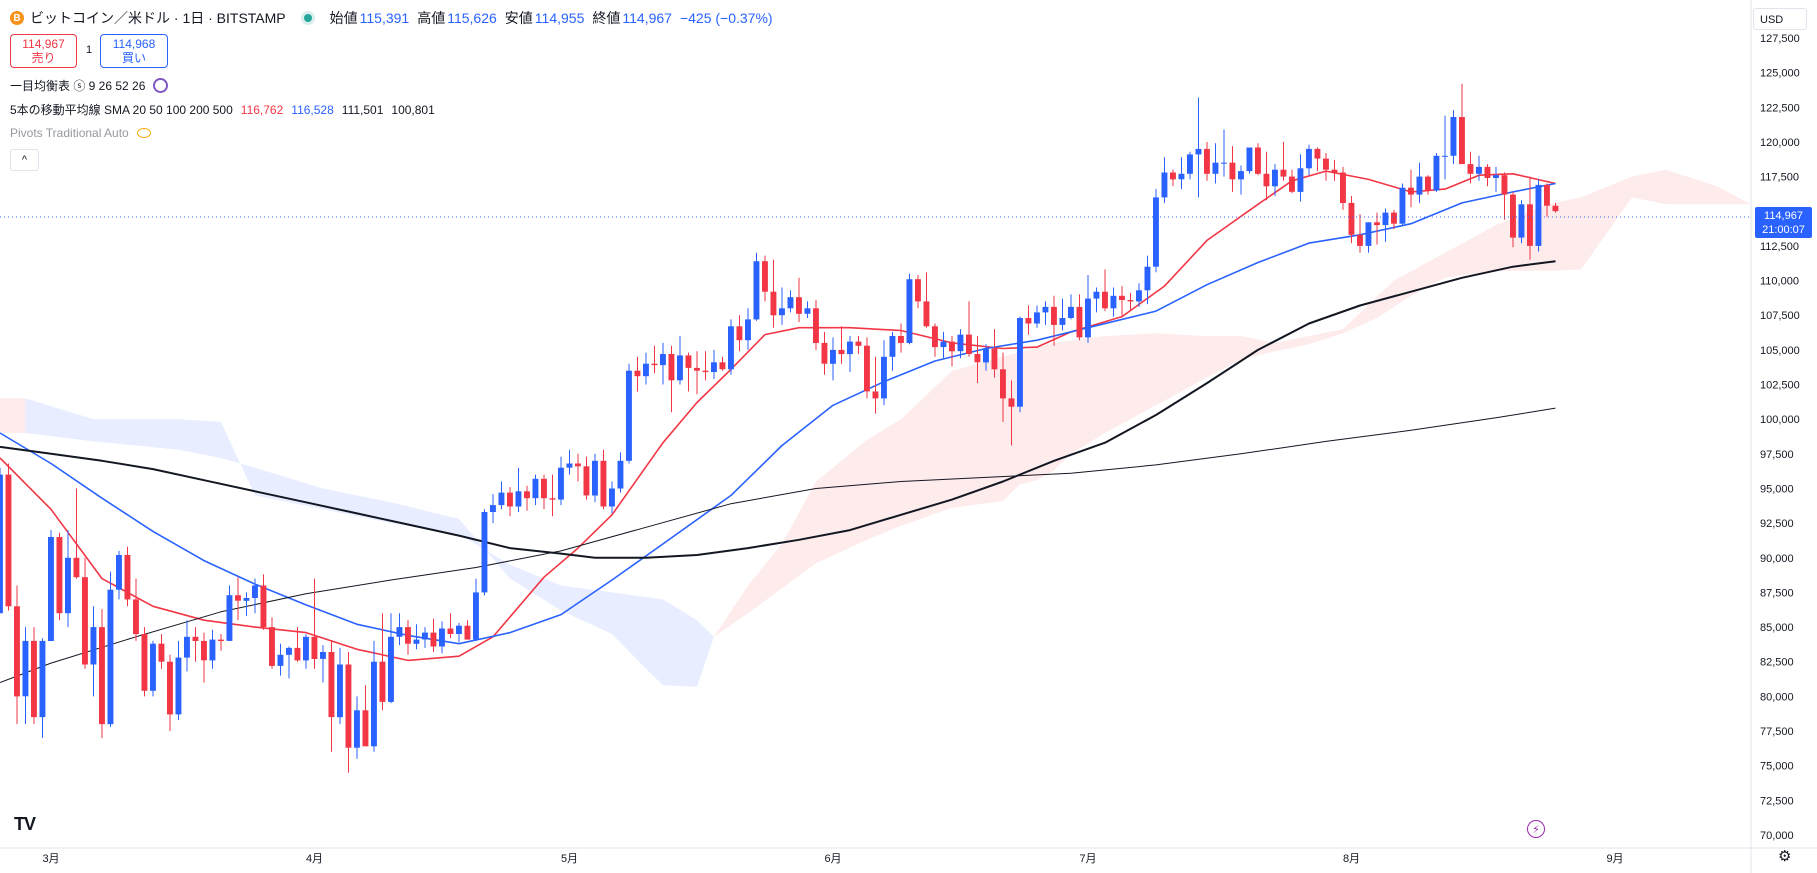  I want to click on tradingview-logo: TV, so click(25, 824).